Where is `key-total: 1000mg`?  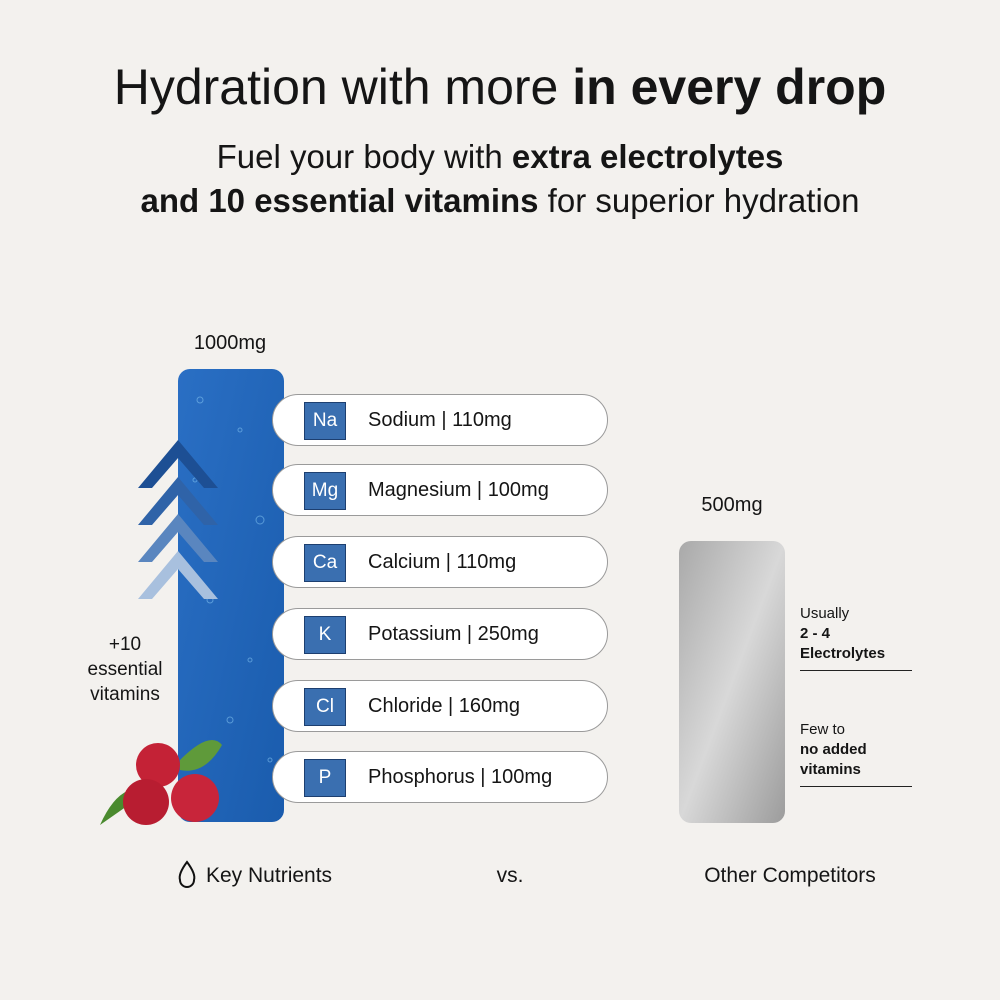 key-total: 1000mg is located at coordinates (230, 343).